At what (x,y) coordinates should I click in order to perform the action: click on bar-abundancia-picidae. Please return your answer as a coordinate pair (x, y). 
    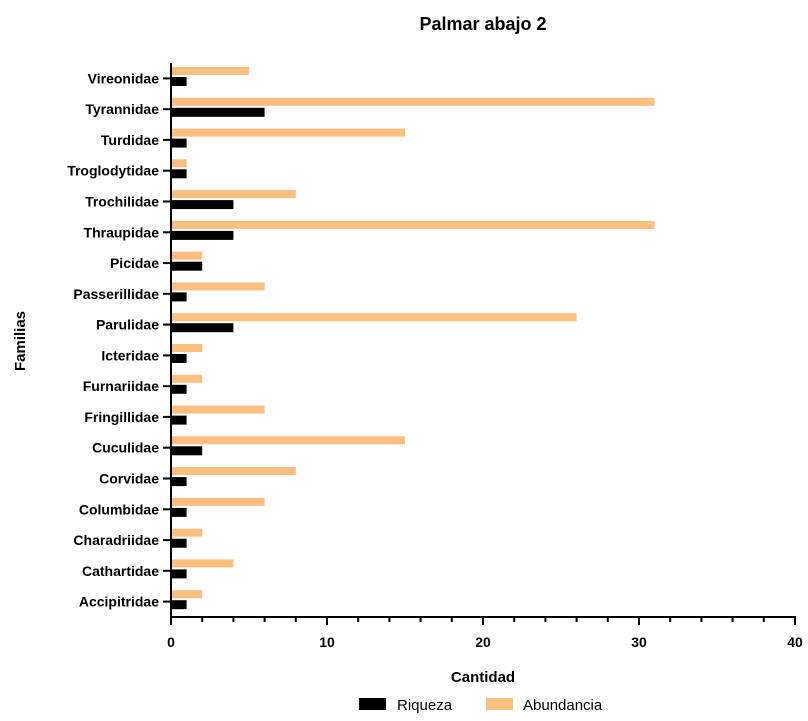
    Looking at the image, I should click on (187, 255).